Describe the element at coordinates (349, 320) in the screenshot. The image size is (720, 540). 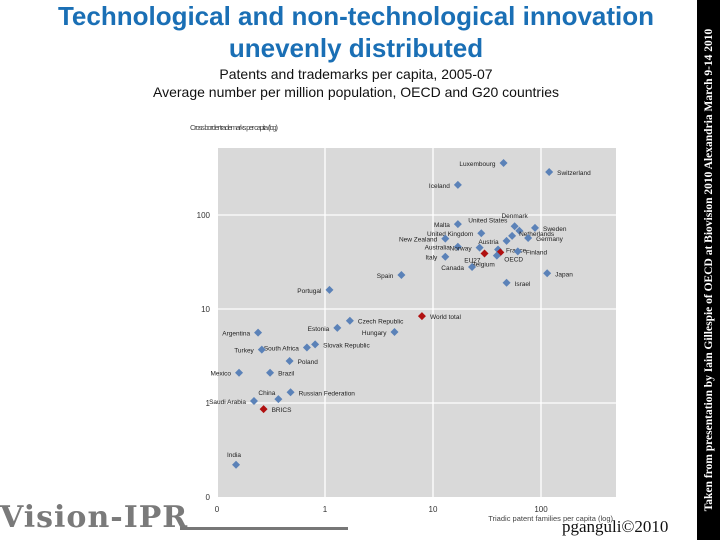
I see `data-point-czech-republic` at that location.